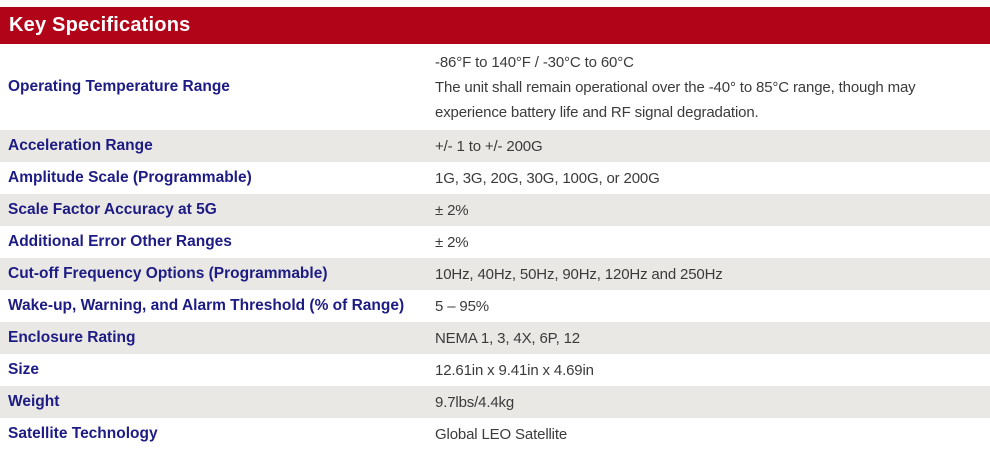 This screenshot has width=990, height=458. Describe the element at coordinates (712, 306) in the screenshot. I see `spec-value: 5 – 95%` at that location.